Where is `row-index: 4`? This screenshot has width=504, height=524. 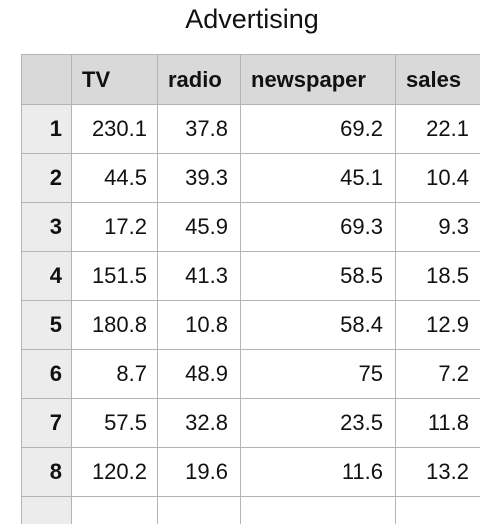 row-index: 4 is located at coordinates (47, 276).